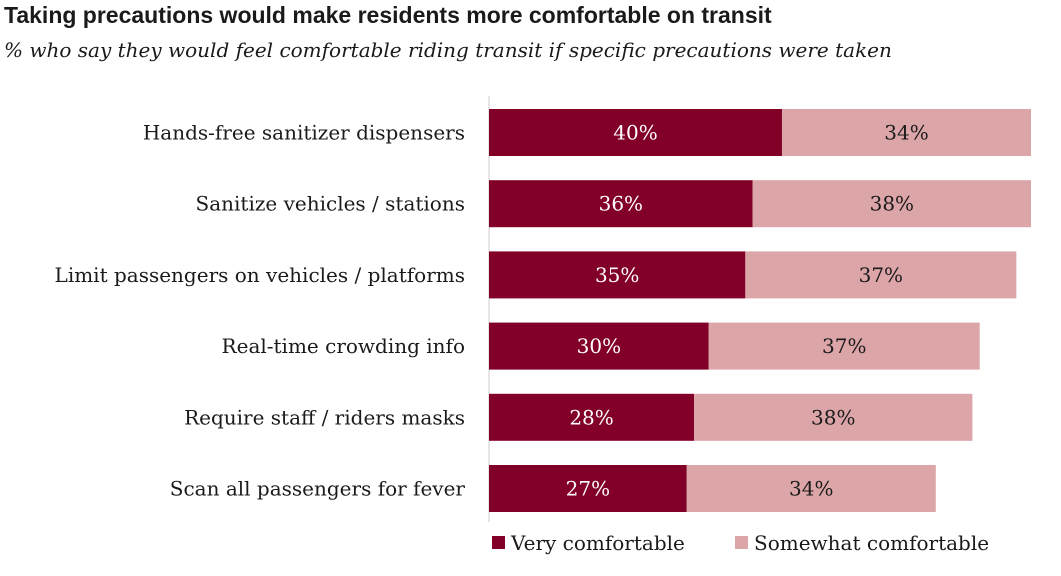 This screenshot has width=1061, height=576. I want to click on category-label: Real-time crowding info, so click(343, 346).